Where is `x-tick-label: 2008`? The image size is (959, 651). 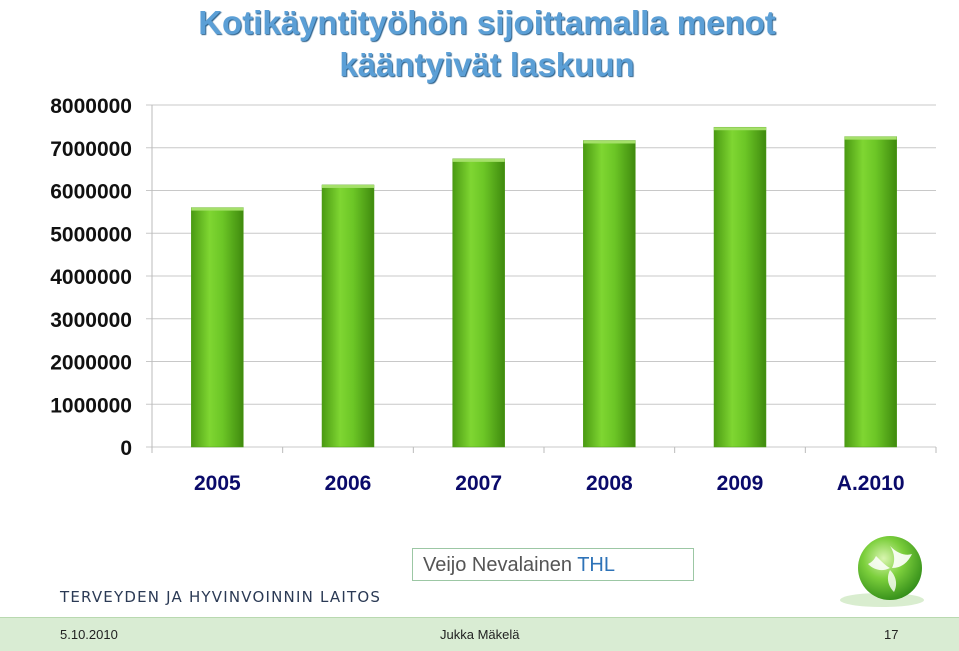 x-tick-label: 2008 is located at coordinates (609, 483).